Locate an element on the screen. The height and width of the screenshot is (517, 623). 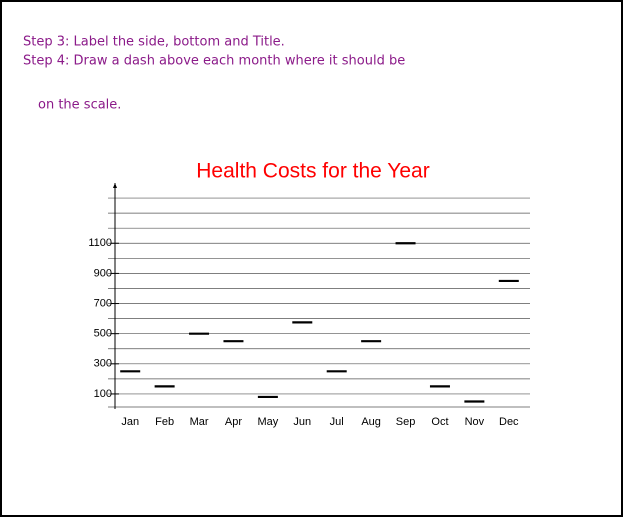
x-tick-label: Sep is located at coordinates (406, 422).